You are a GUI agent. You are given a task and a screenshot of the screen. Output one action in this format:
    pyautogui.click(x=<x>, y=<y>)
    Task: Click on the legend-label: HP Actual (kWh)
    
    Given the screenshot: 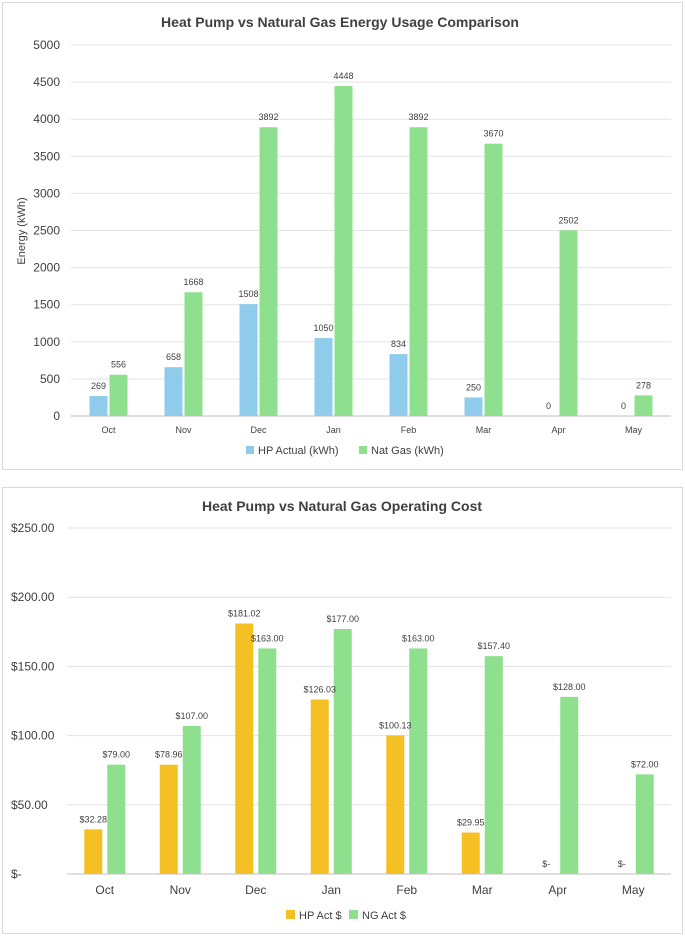 What is the action you would take?
    pyautogui.click(x=298, y=451)
    